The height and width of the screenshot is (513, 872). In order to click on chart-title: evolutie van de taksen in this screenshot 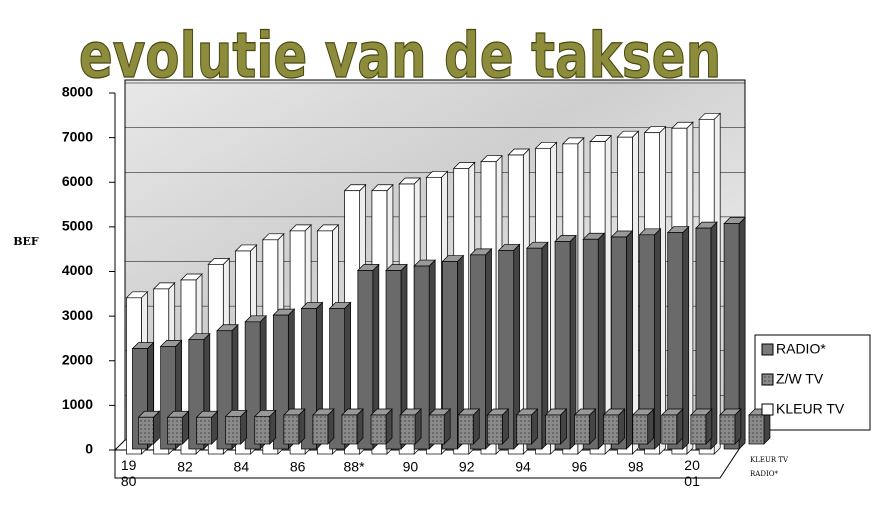, I will do `click(400, 56)`.